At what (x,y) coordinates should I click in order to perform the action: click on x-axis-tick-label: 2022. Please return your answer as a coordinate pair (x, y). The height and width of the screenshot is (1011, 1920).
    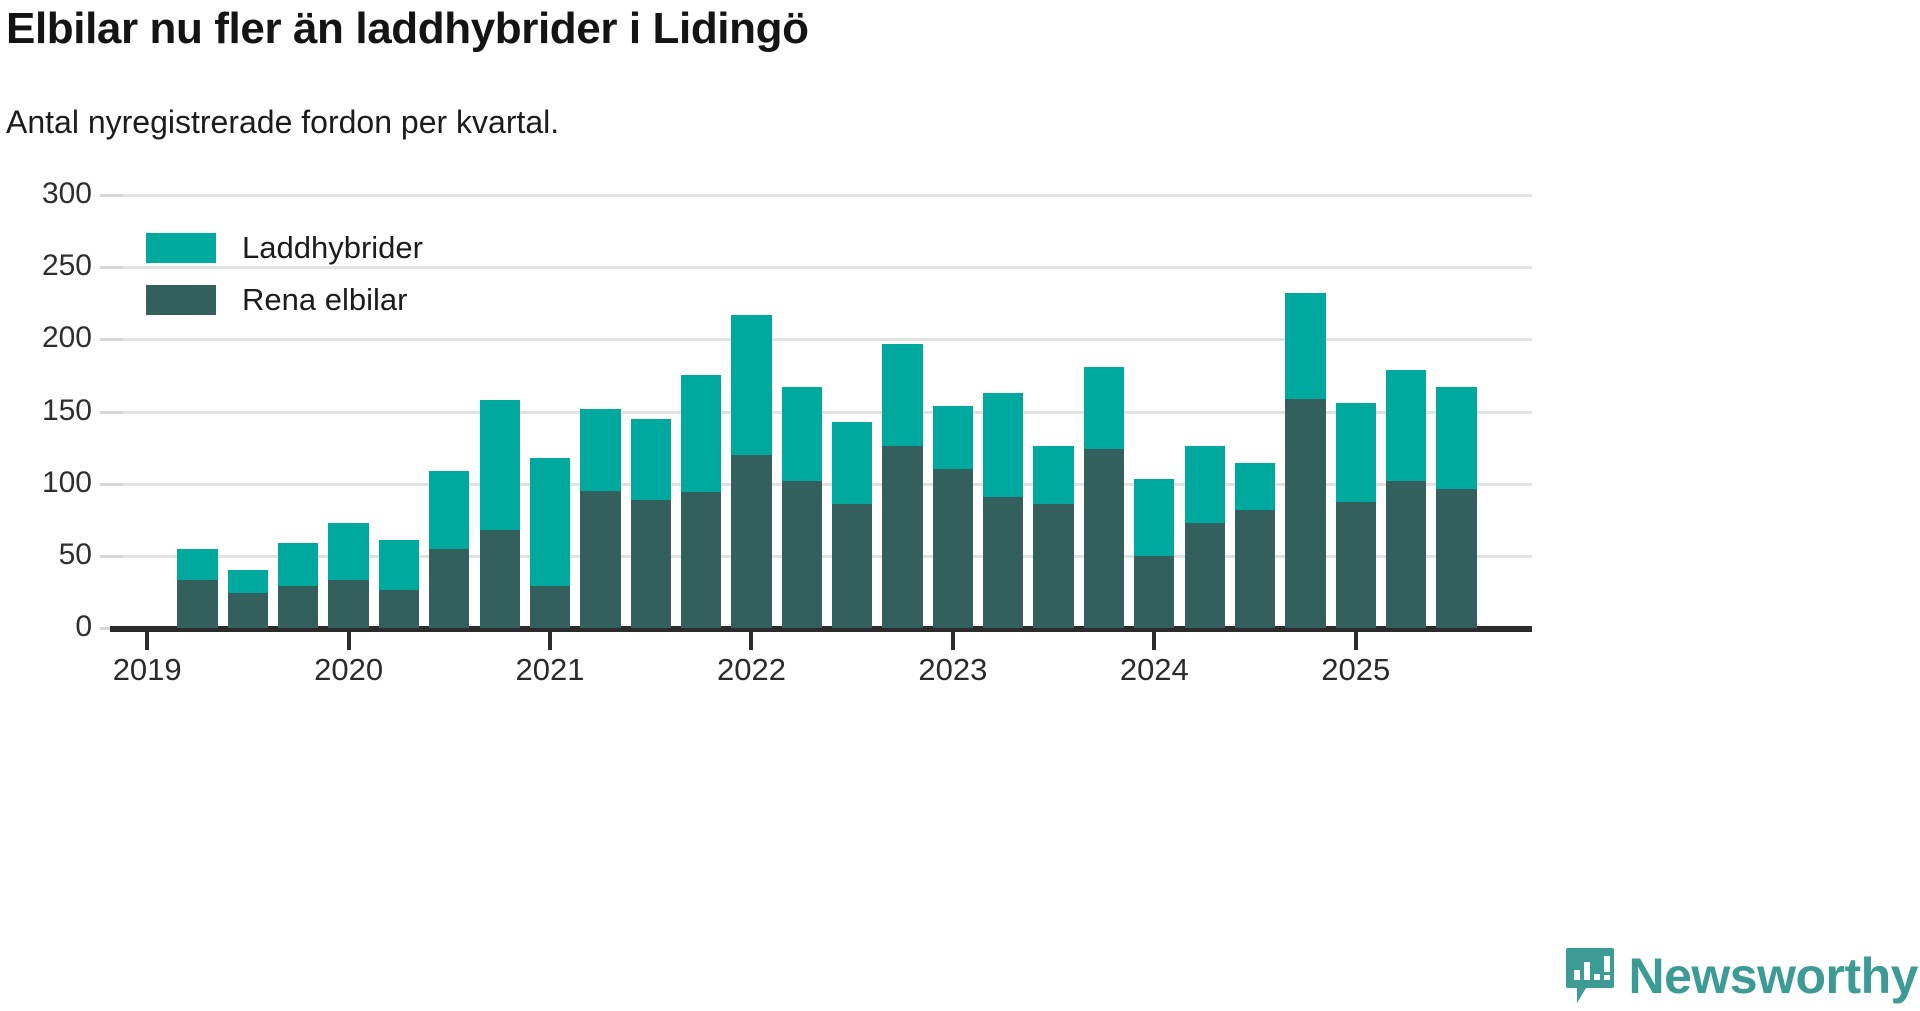
    Looking at the image, I should click on (751, 669).